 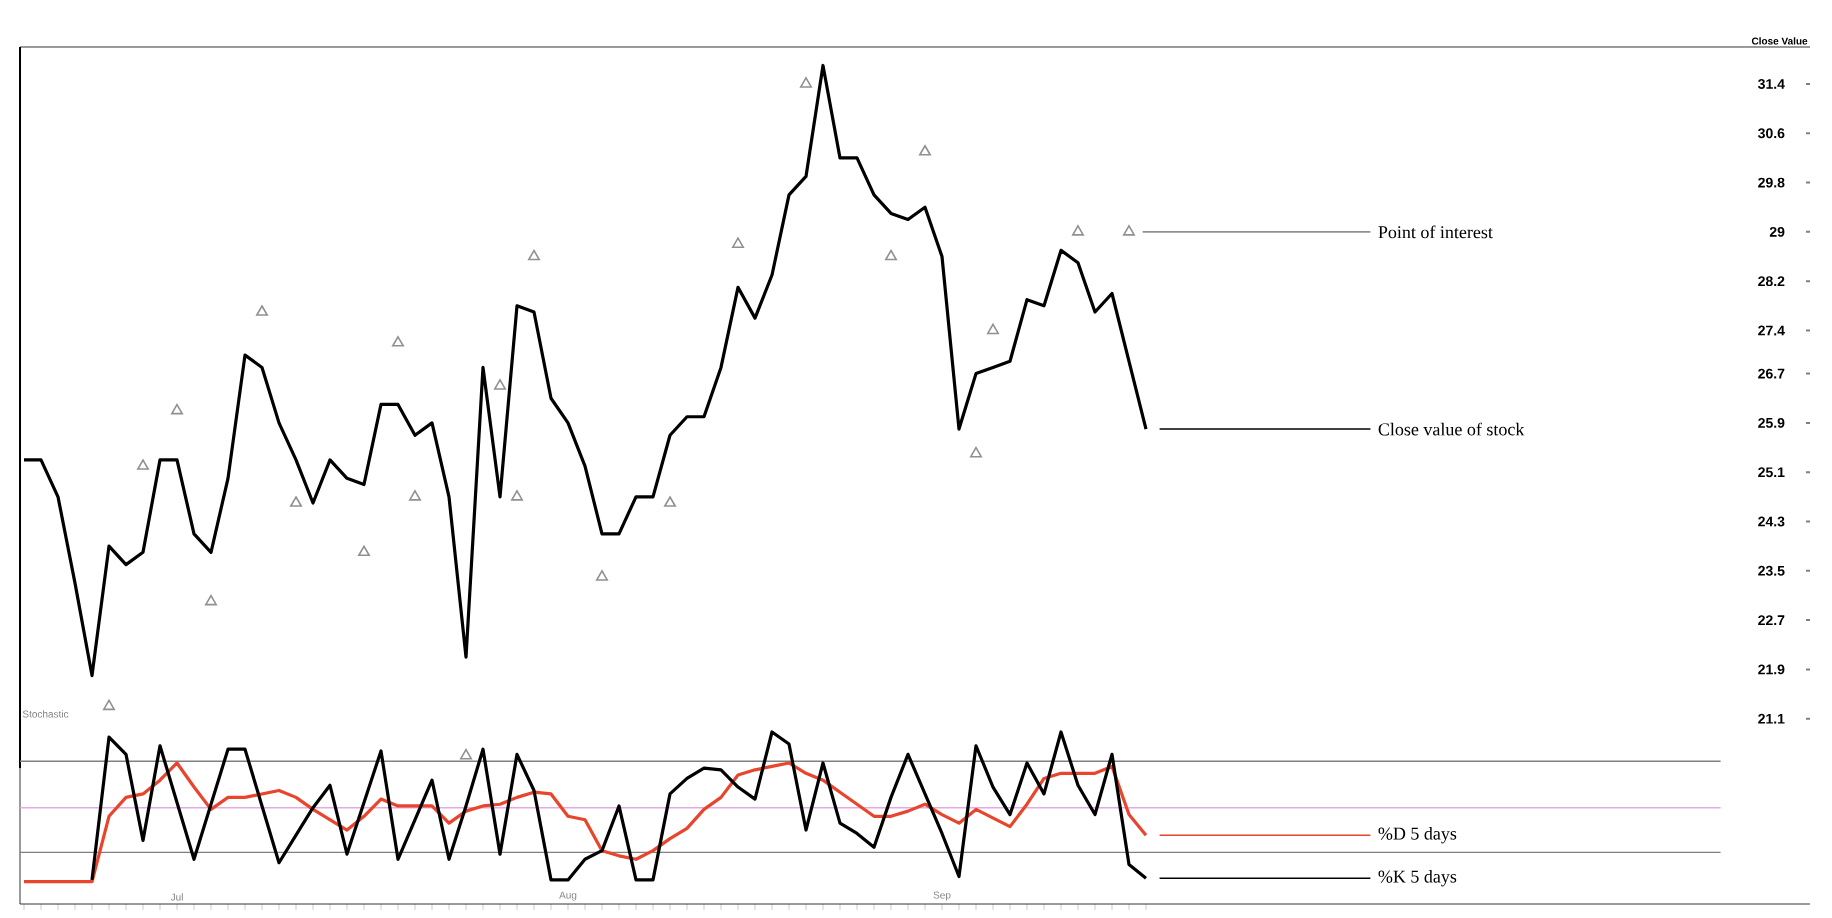 What do you see at coordinates (1417, 878) in the screenshot?
I see `text: %K 5 days` at bounding box center [1417, 878].